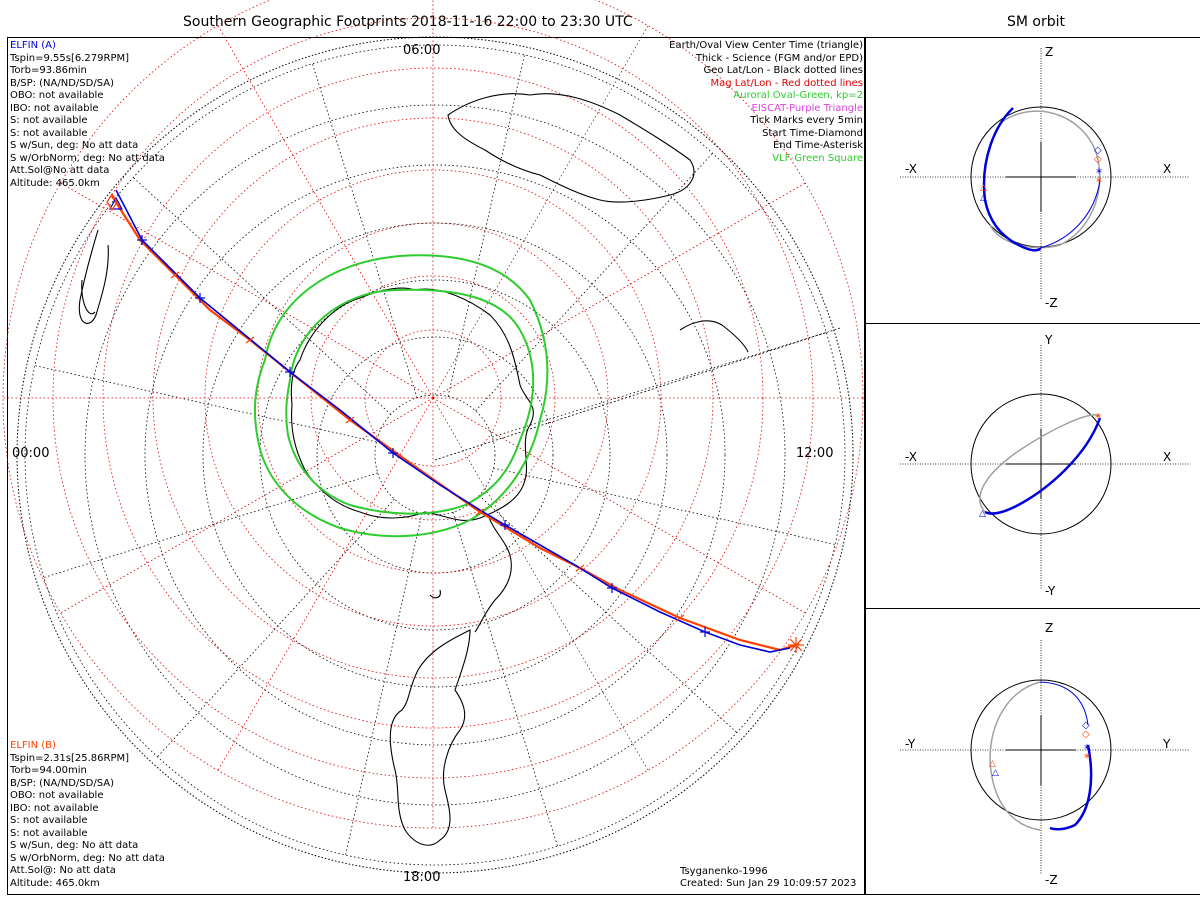  I want to click on sm-panel-xz: ◇ ◇ * * △ △, so click(1045, 174).